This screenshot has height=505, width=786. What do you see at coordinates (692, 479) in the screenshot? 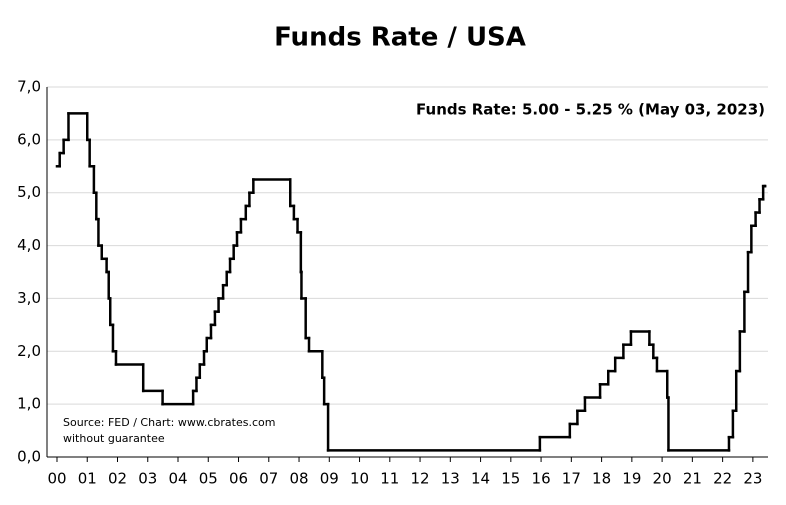
I see `x-tick-label: 21` at bounding box center [692, 479].